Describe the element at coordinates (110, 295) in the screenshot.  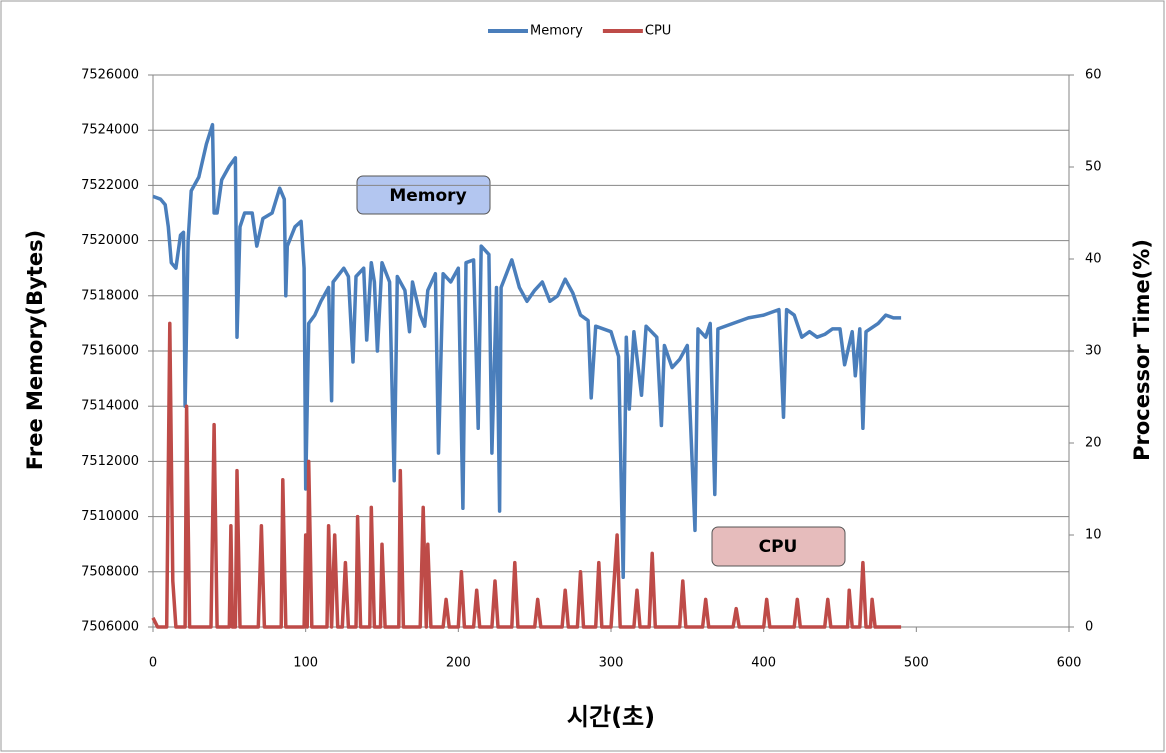
I see `y-tick-label: 7518000` at that location.